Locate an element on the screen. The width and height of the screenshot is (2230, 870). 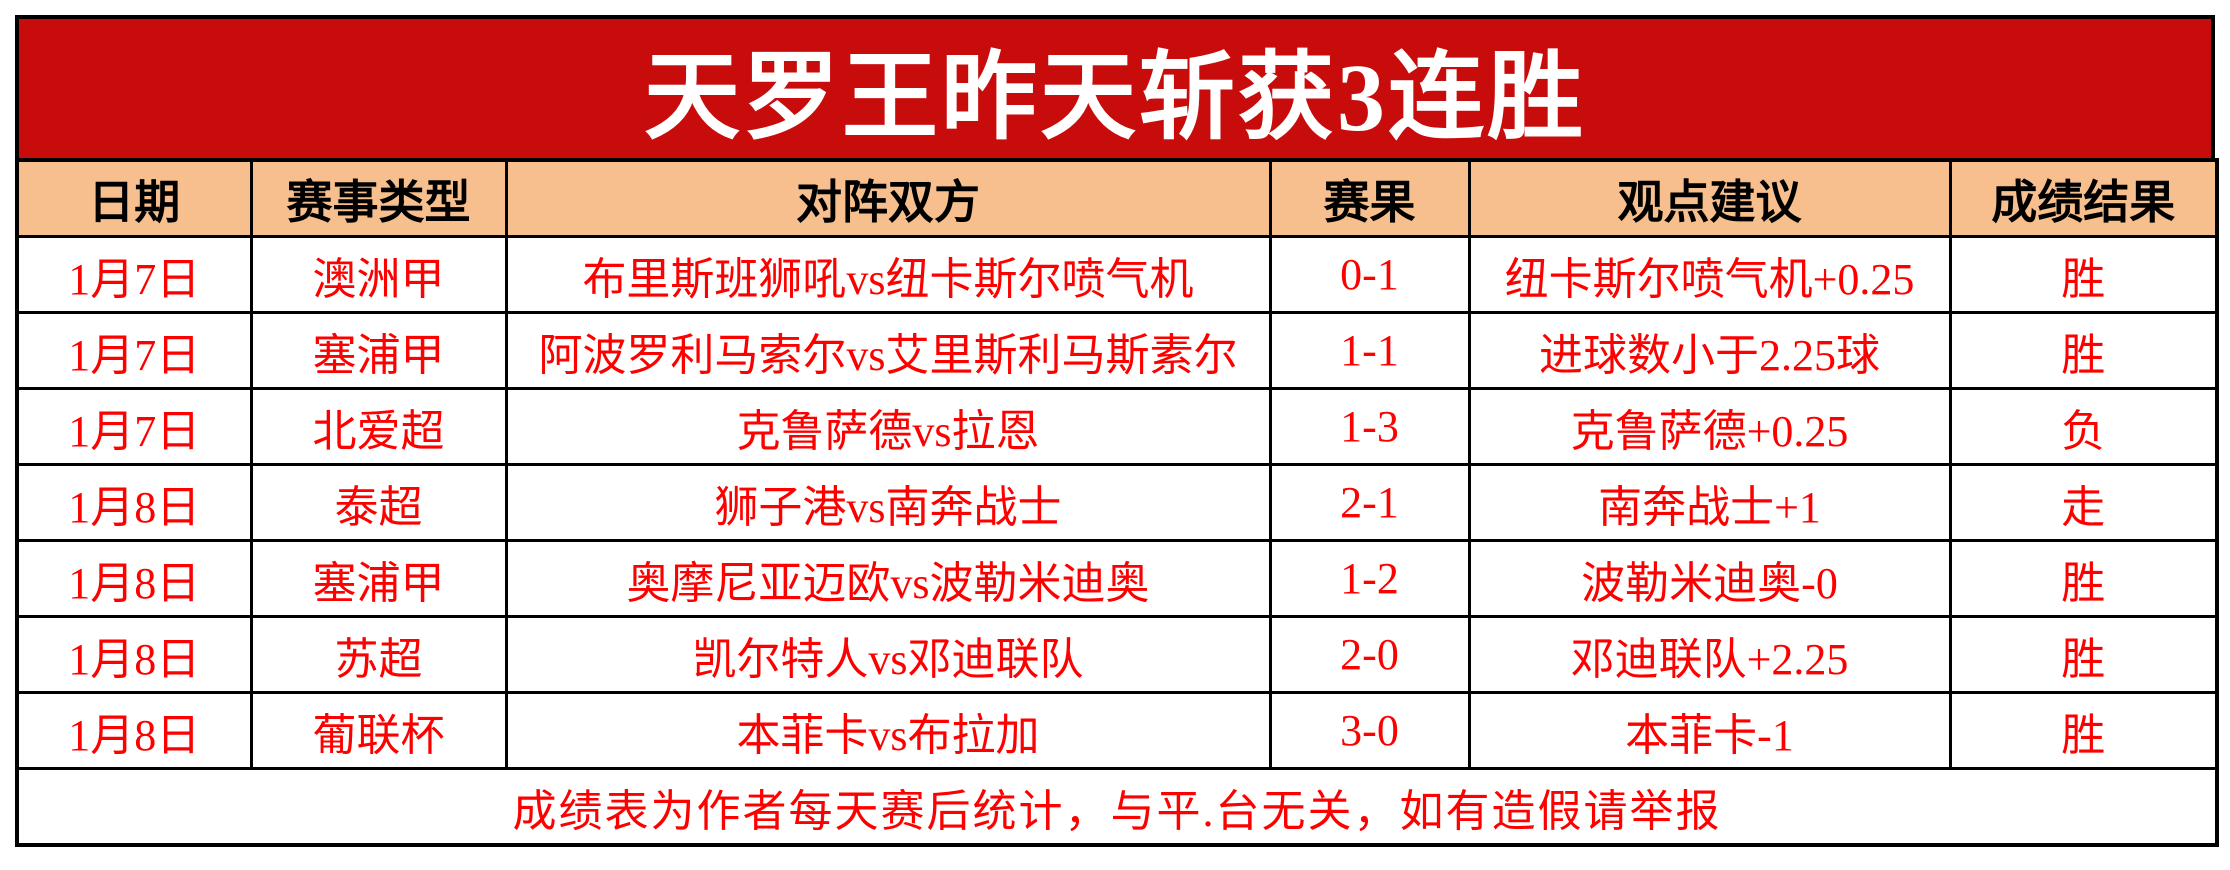
header-cell-league: 赛事类型 is located at coordinates (378, 198).